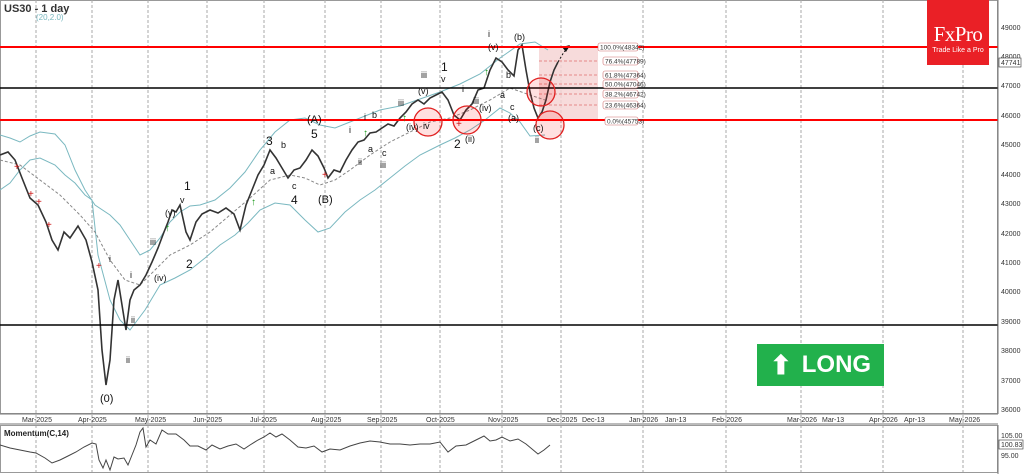 The image size is (1024, 474). Describe the element at coordinates (964, 420) in the screenshot. I see `svg-text: May-2026` at that location.